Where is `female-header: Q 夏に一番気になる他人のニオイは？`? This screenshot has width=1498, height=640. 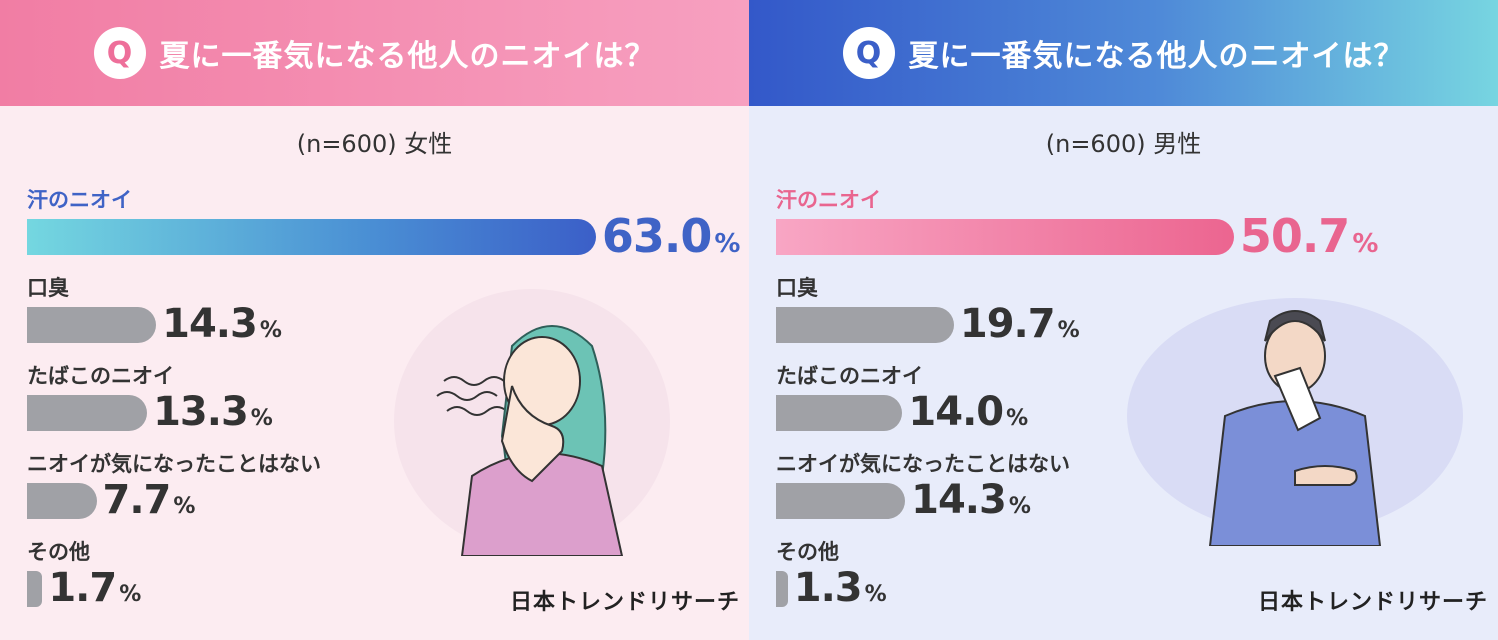
female-header: Q 夏に一番気になる他人のニオイは？ is located at coordinates (374, 53).